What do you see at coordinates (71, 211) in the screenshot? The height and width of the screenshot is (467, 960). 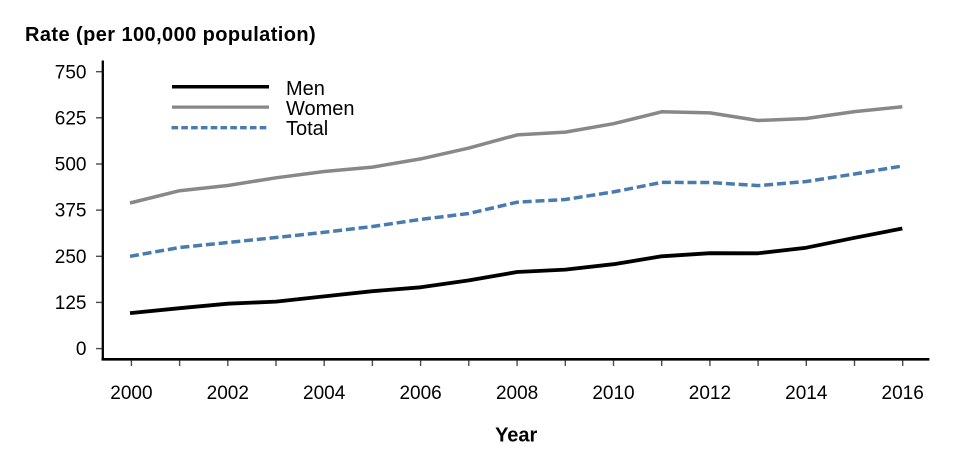 I see `svg-text: 375` at bounding box center [71, 211].